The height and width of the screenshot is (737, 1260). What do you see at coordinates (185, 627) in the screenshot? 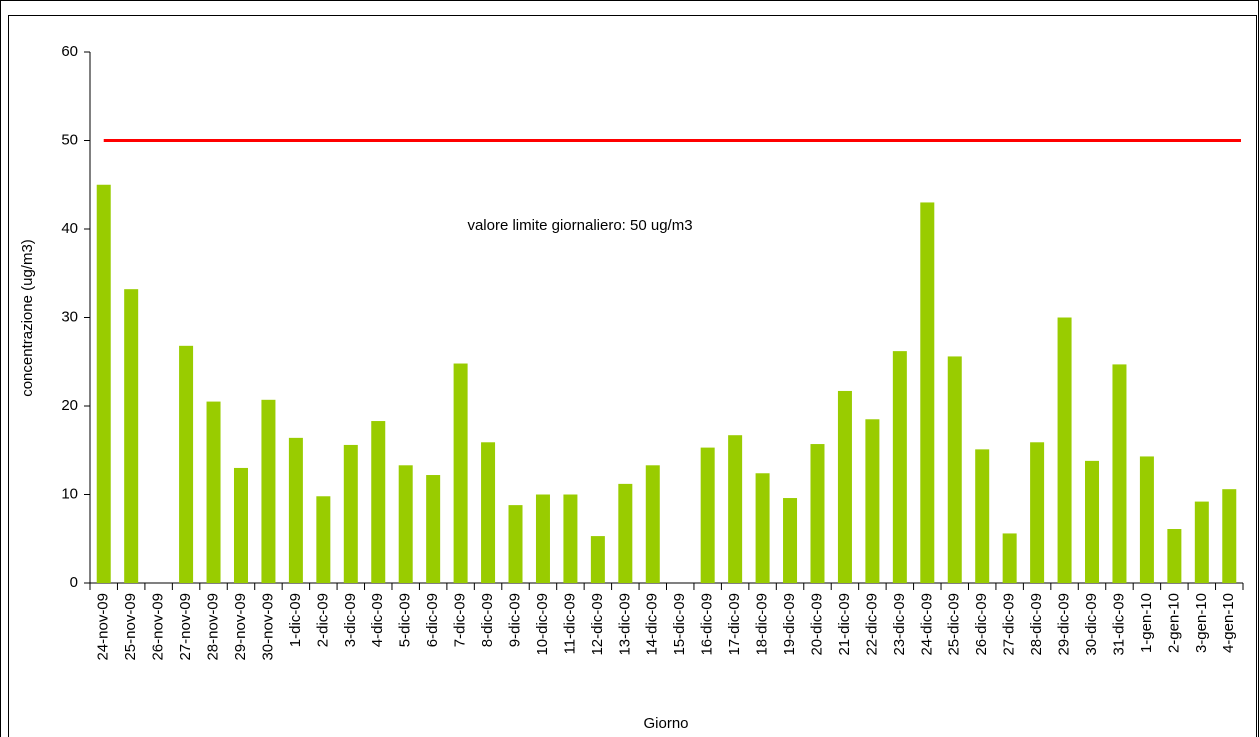
I see `x-tick-label: 27-nov-09` at bounding box center [185, 627].